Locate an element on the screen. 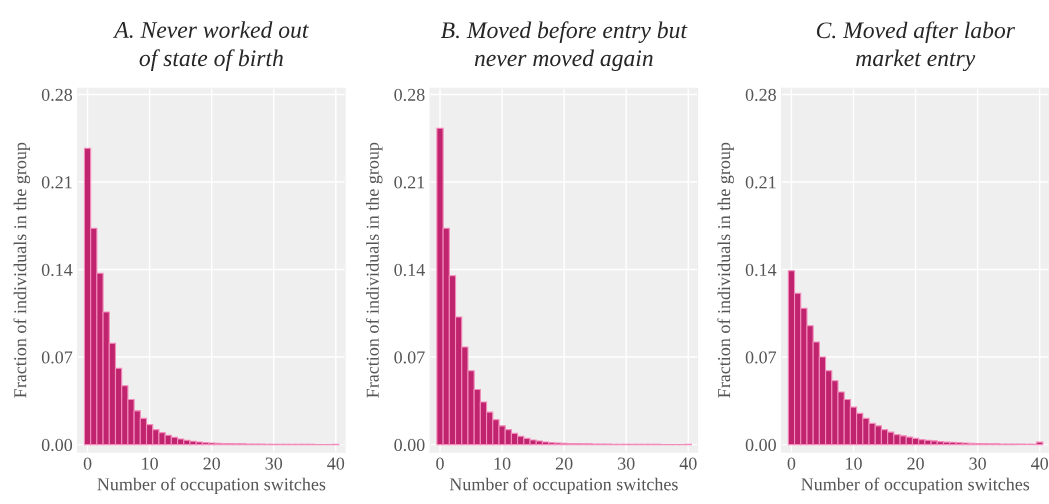  chart-title: C. Moved after labor market entry is located at coordinates (915, 46).